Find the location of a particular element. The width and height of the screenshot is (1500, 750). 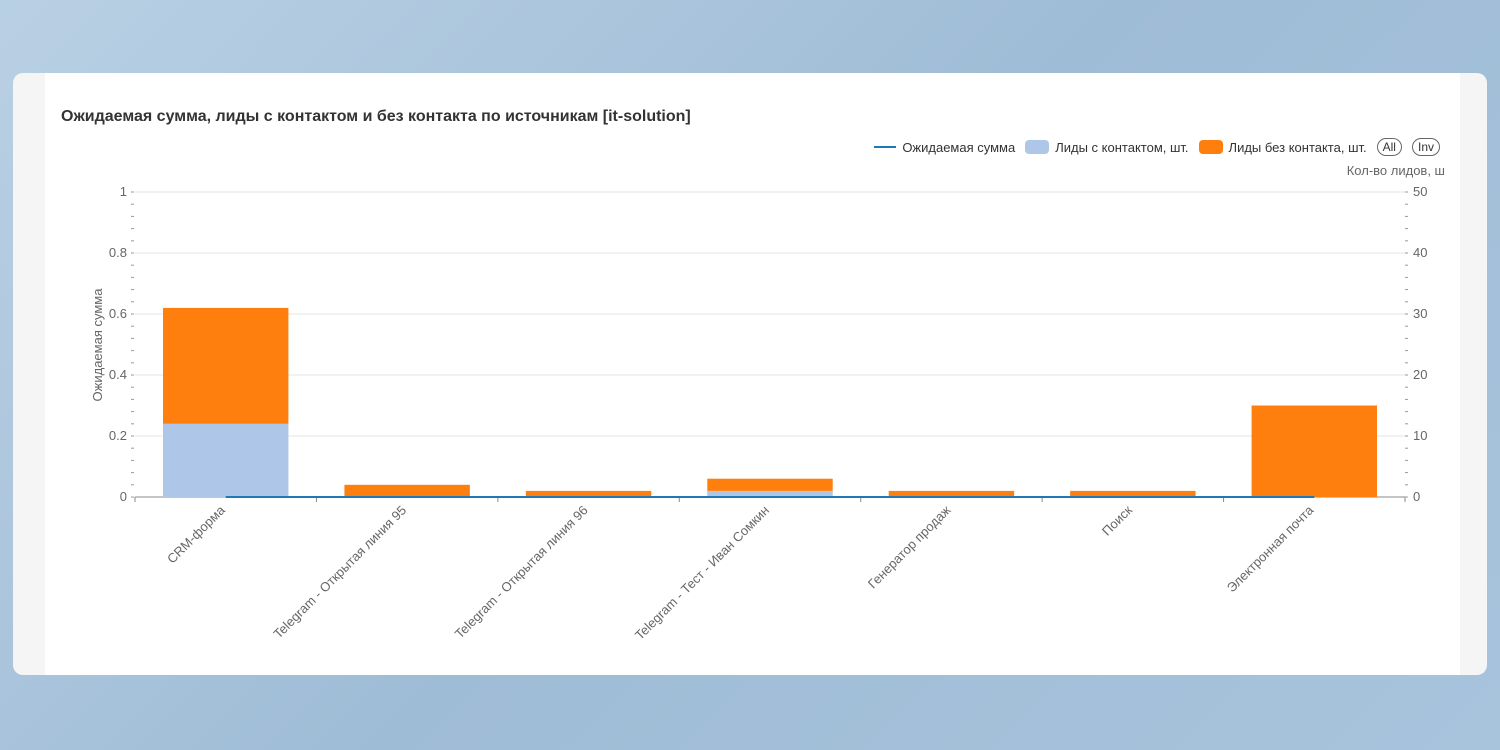

line-swatch is located at coordinates (885, 147).